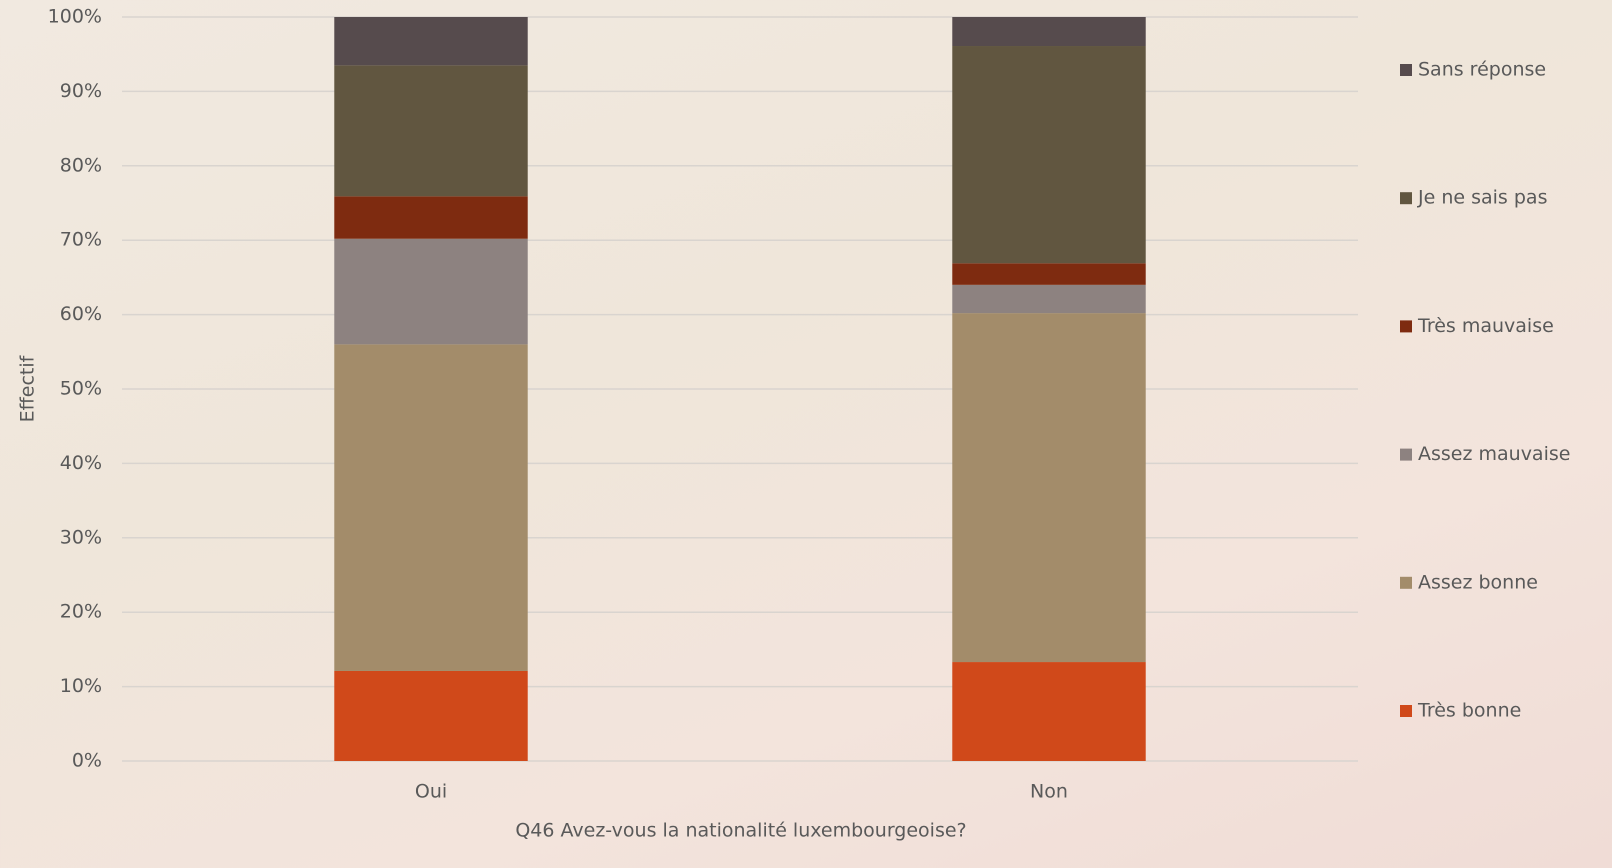 The height and width of the screenshot is (868, 1612). I want to click on y-tick-label: 40%, so click(81, 463).